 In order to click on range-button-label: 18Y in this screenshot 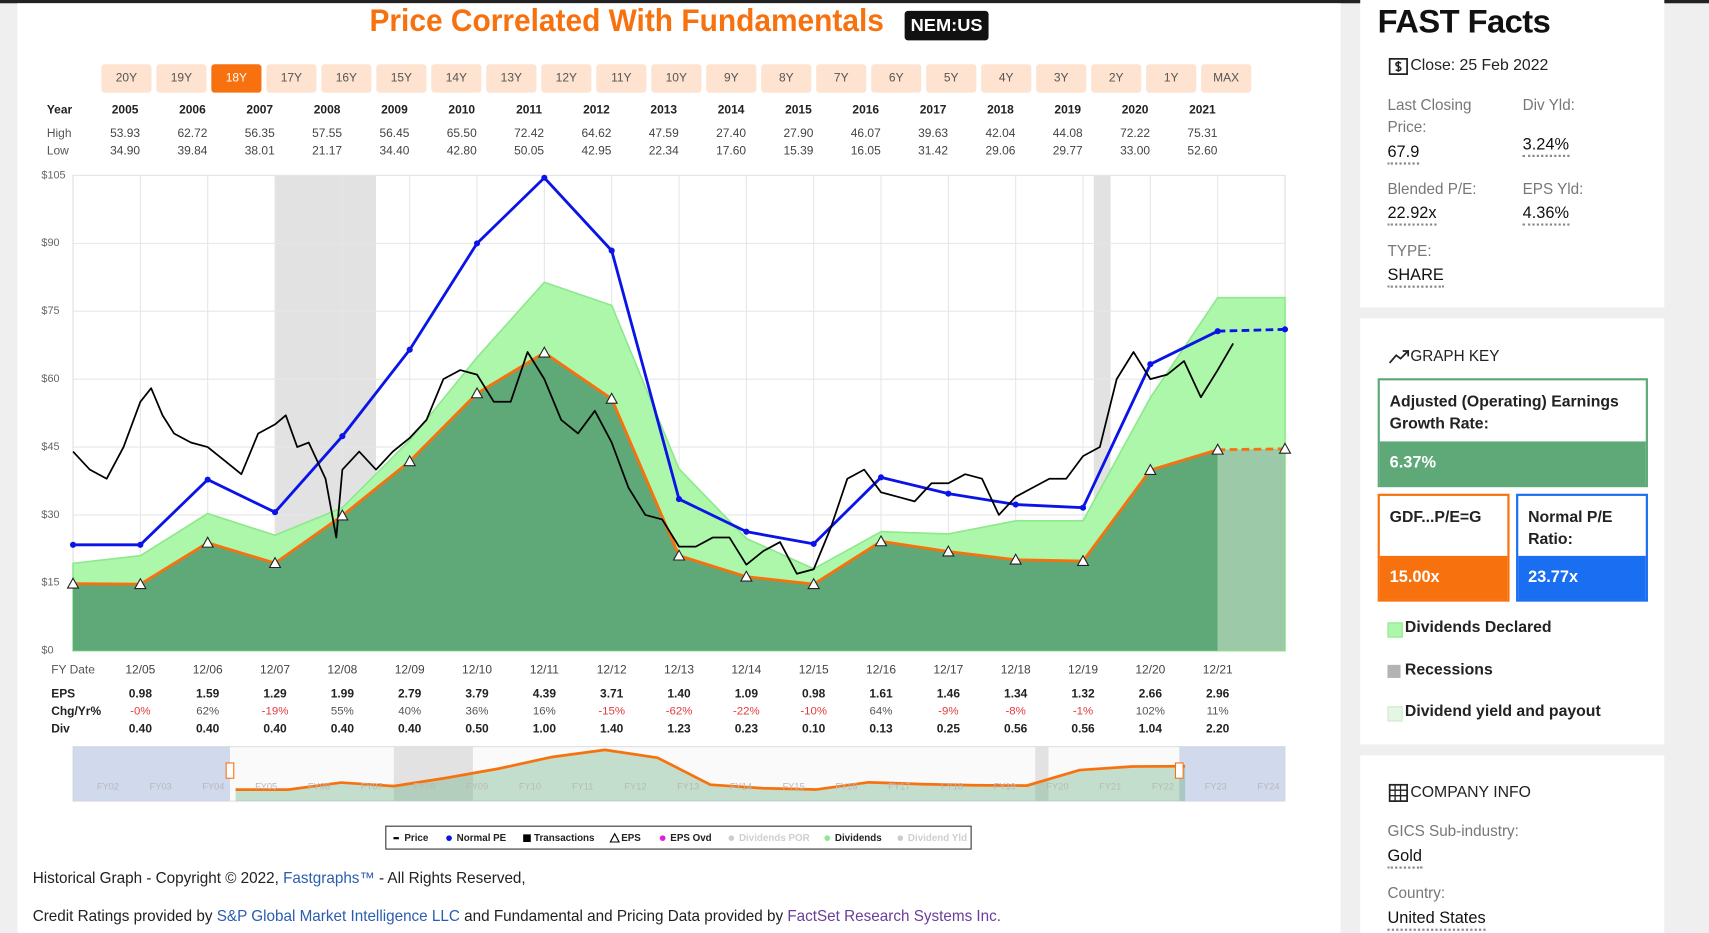, I will do `click(236, 78)`.